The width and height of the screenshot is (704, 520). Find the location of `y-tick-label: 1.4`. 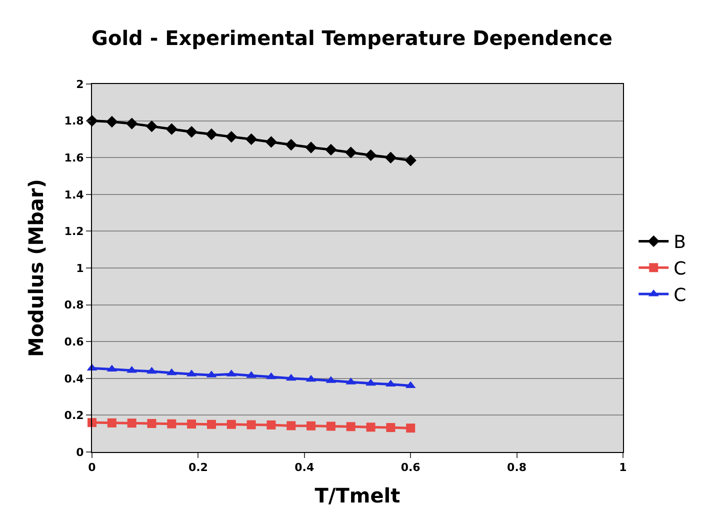

y-tick-label: 1.4 is located at coordinates (74, 195).